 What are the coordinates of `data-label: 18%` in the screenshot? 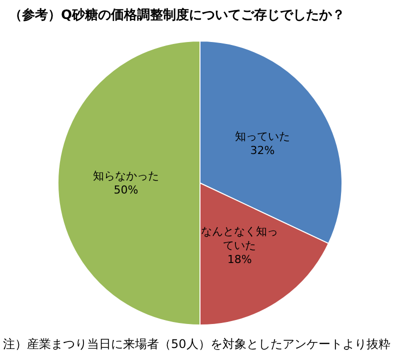 It's located at (239, 259).